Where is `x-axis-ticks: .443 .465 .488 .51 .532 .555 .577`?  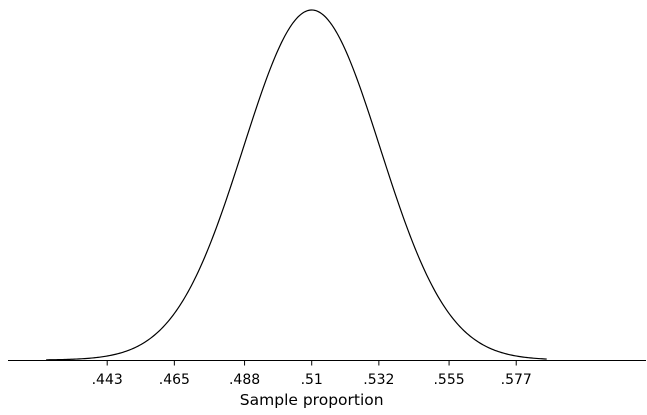 x-axis-ticks: .443 .465 .488 .51 .532 .555 .577 is located at coordinates (312, 374).